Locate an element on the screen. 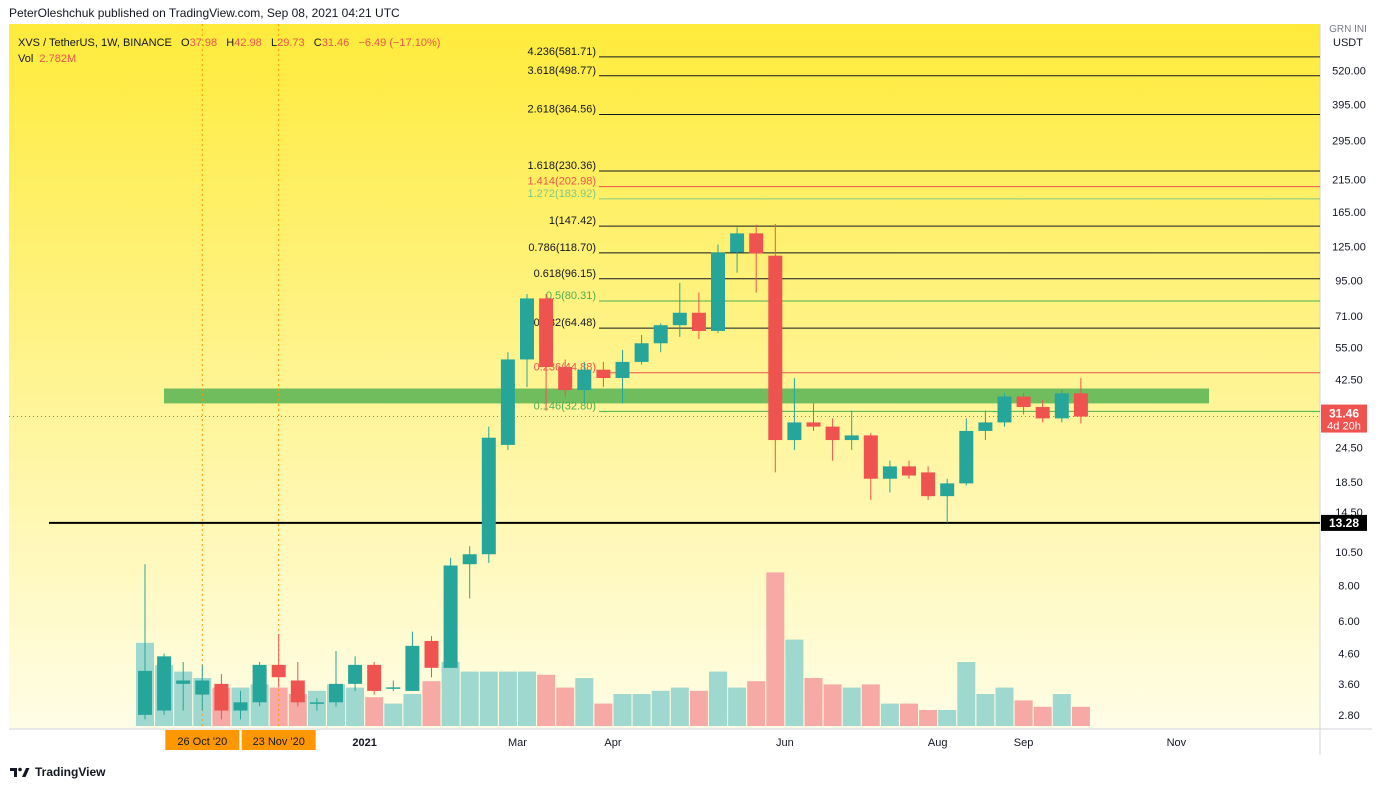 The image size is (1386, 790). support-price-value: 13.28 is located at coordinates (1344, 523).